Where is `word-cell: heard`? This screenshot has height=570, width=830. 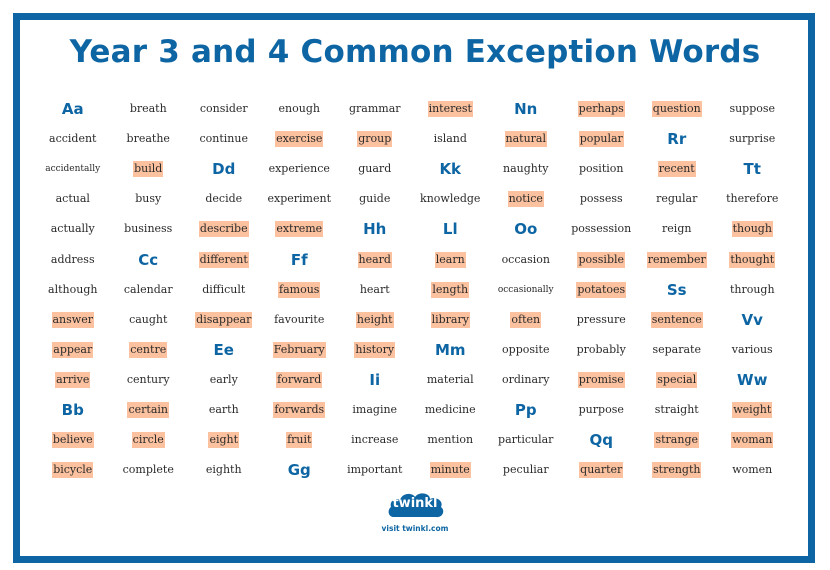 word-cell: heard is located at coordinates (375, 259).